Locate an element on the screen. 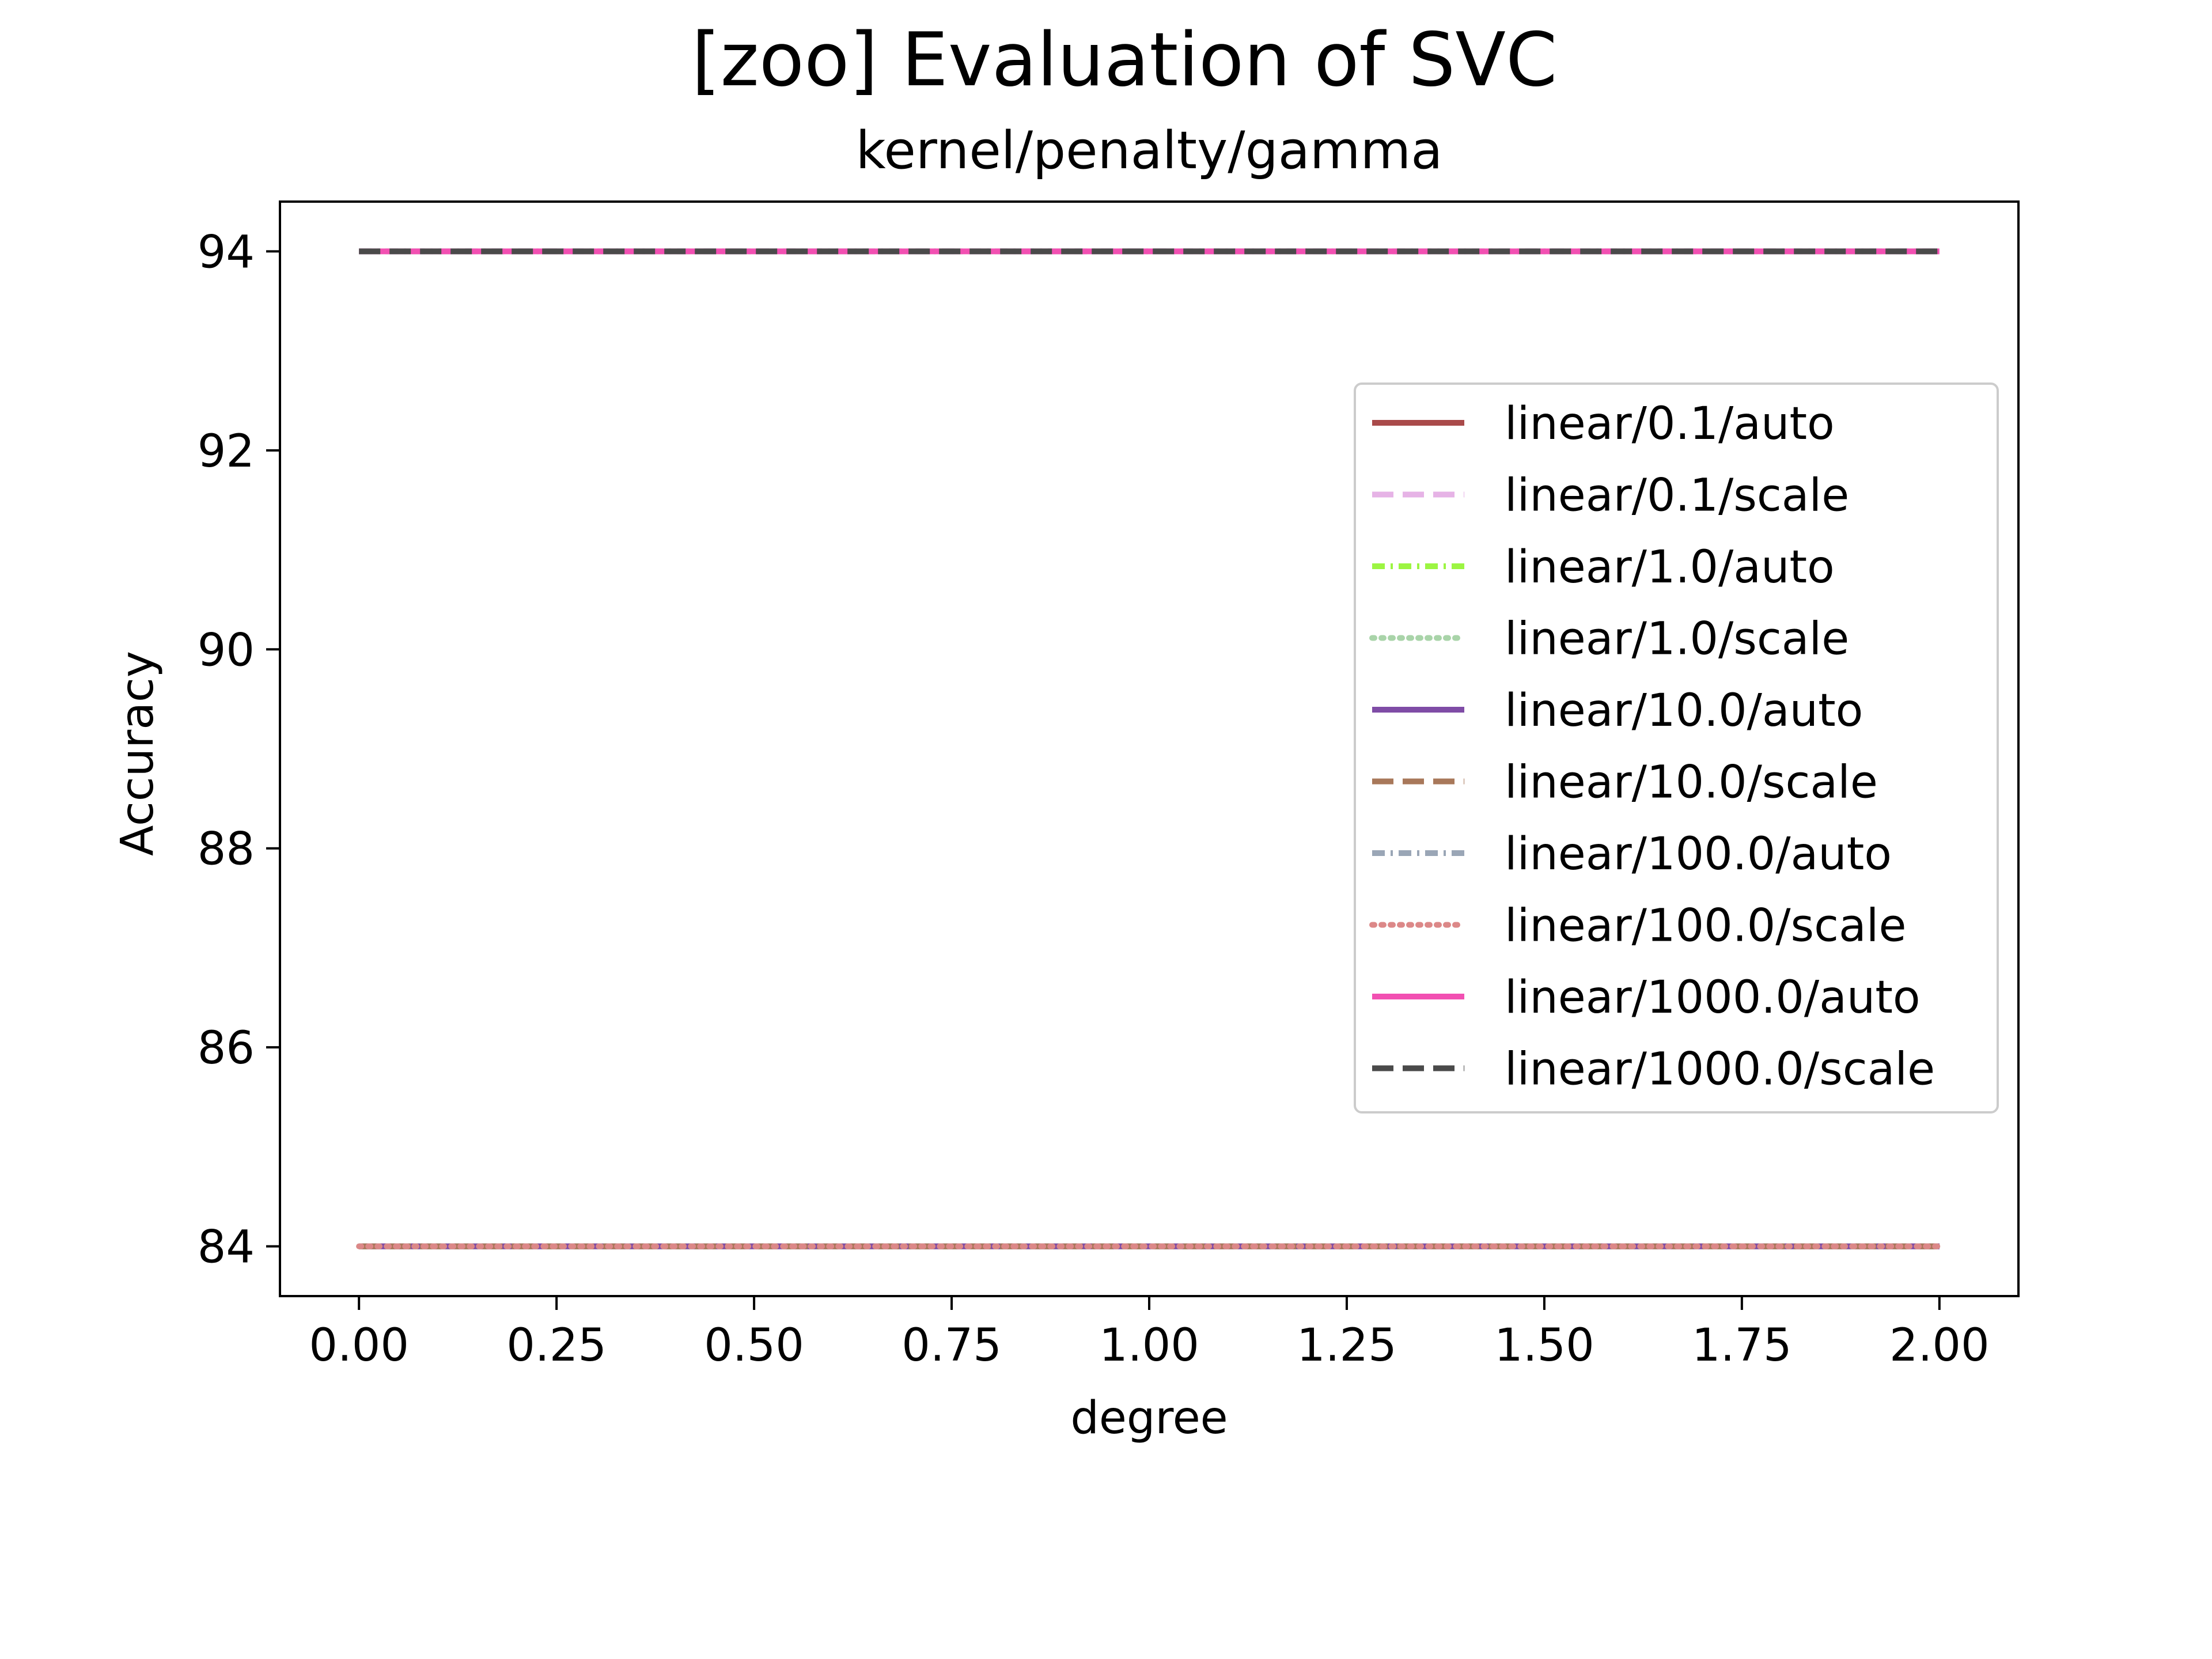 The image size is (2212, 1659). legend-label: linear/1000.0/auto is located at coordinates (1713, 998).